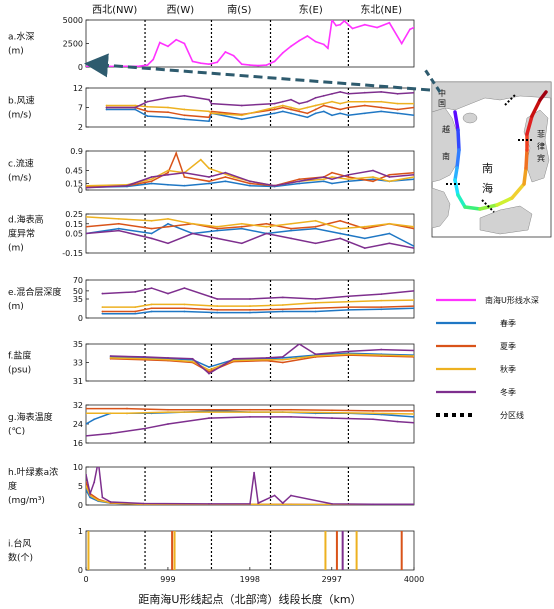 This screenshot has width=554, height=609. I want to click on region-header: 东北(NE), so click(381, 9).